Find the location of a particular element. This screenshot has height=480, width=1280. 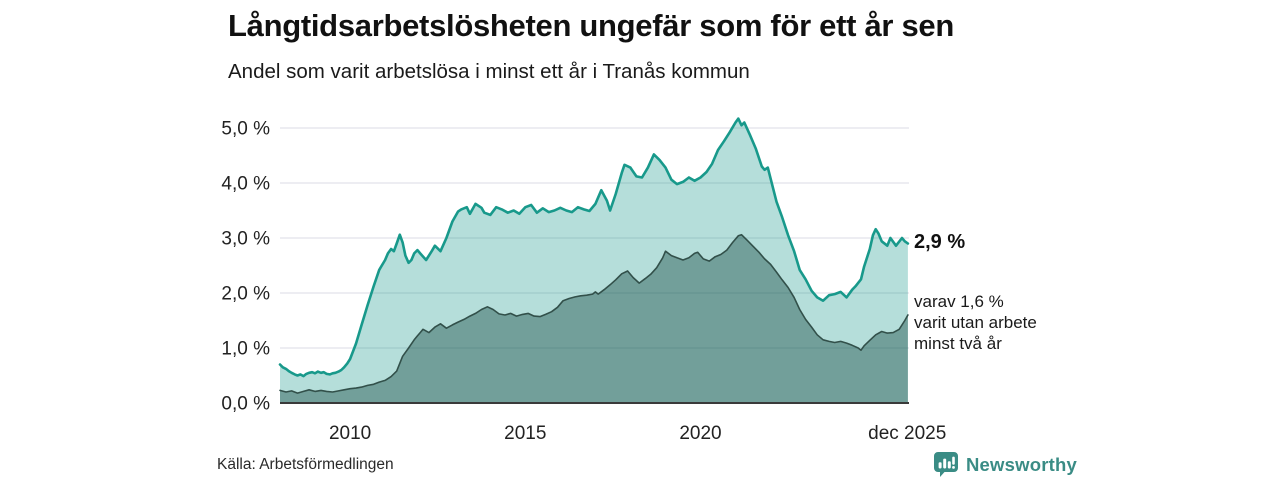

newsworthy-bubble-chart-icon is located at coordinates (946, 464).